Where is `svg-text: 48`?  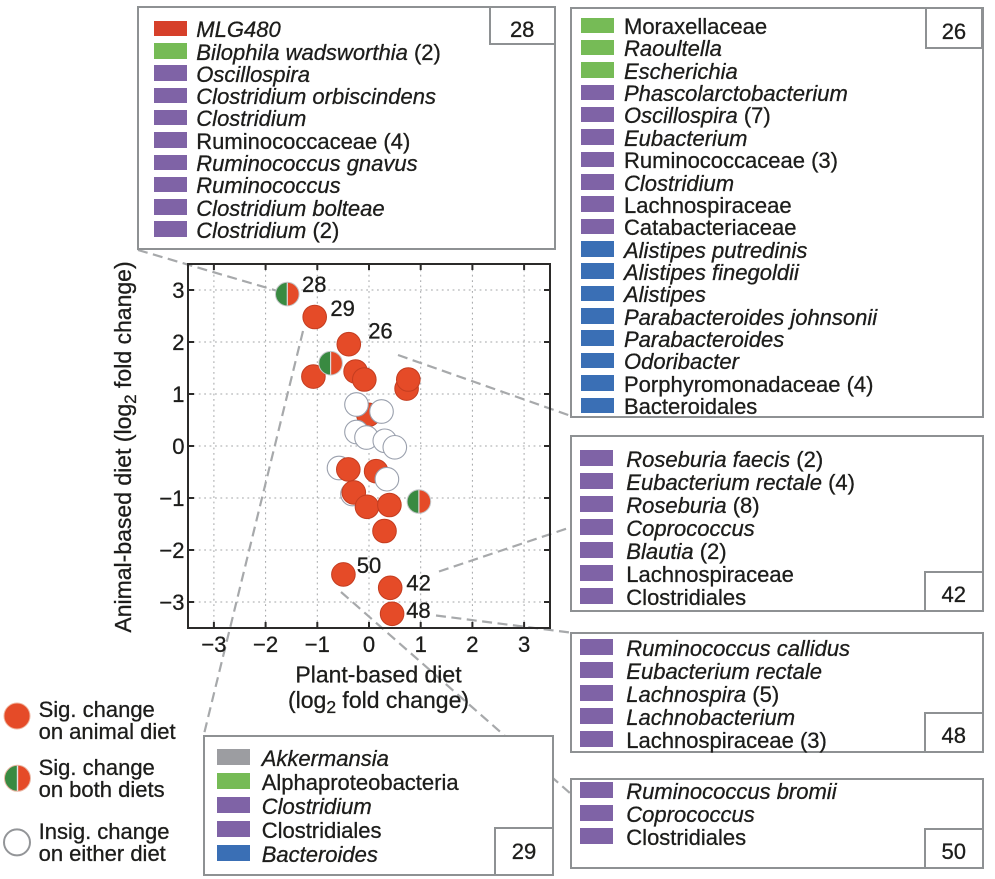 svg-text: 48 is located at coordinates (418, 610).